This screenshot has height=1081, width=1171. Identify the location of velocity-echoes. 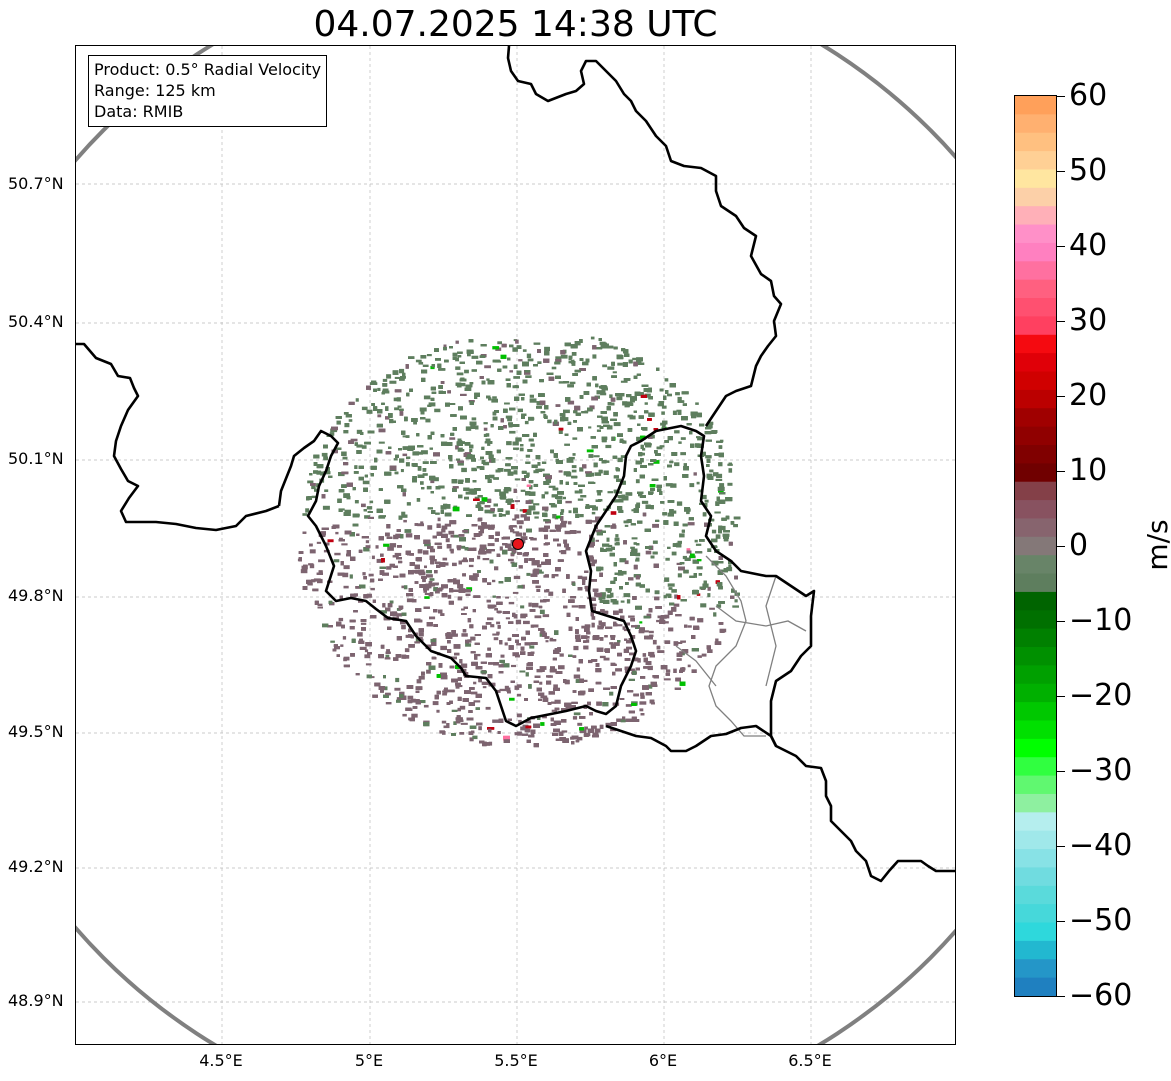
(519, 542).